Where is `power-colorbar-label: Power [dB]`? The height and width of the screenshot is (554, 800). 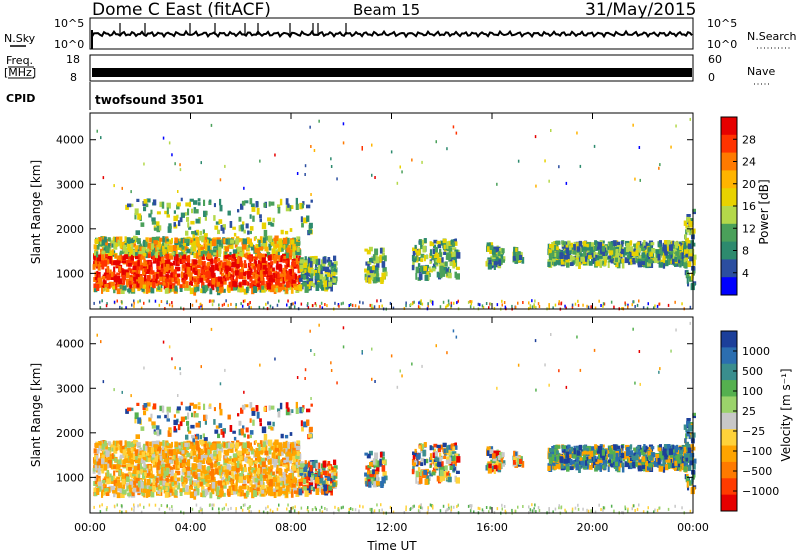
power-colorbar-label: Power [dB] is located at coordinates (764, 211).